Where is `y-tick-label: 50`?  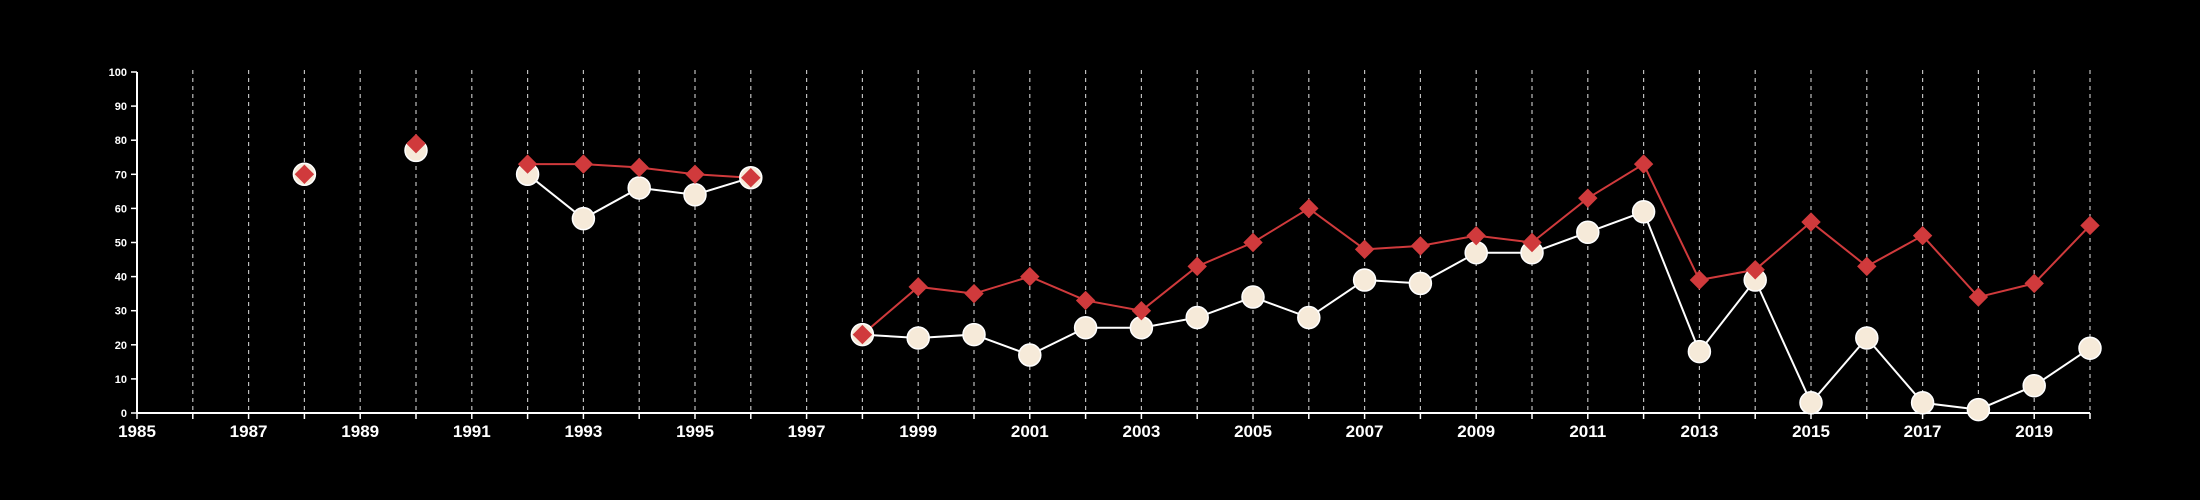 y-tick-label: 50 is located at coordinates (121, 244).